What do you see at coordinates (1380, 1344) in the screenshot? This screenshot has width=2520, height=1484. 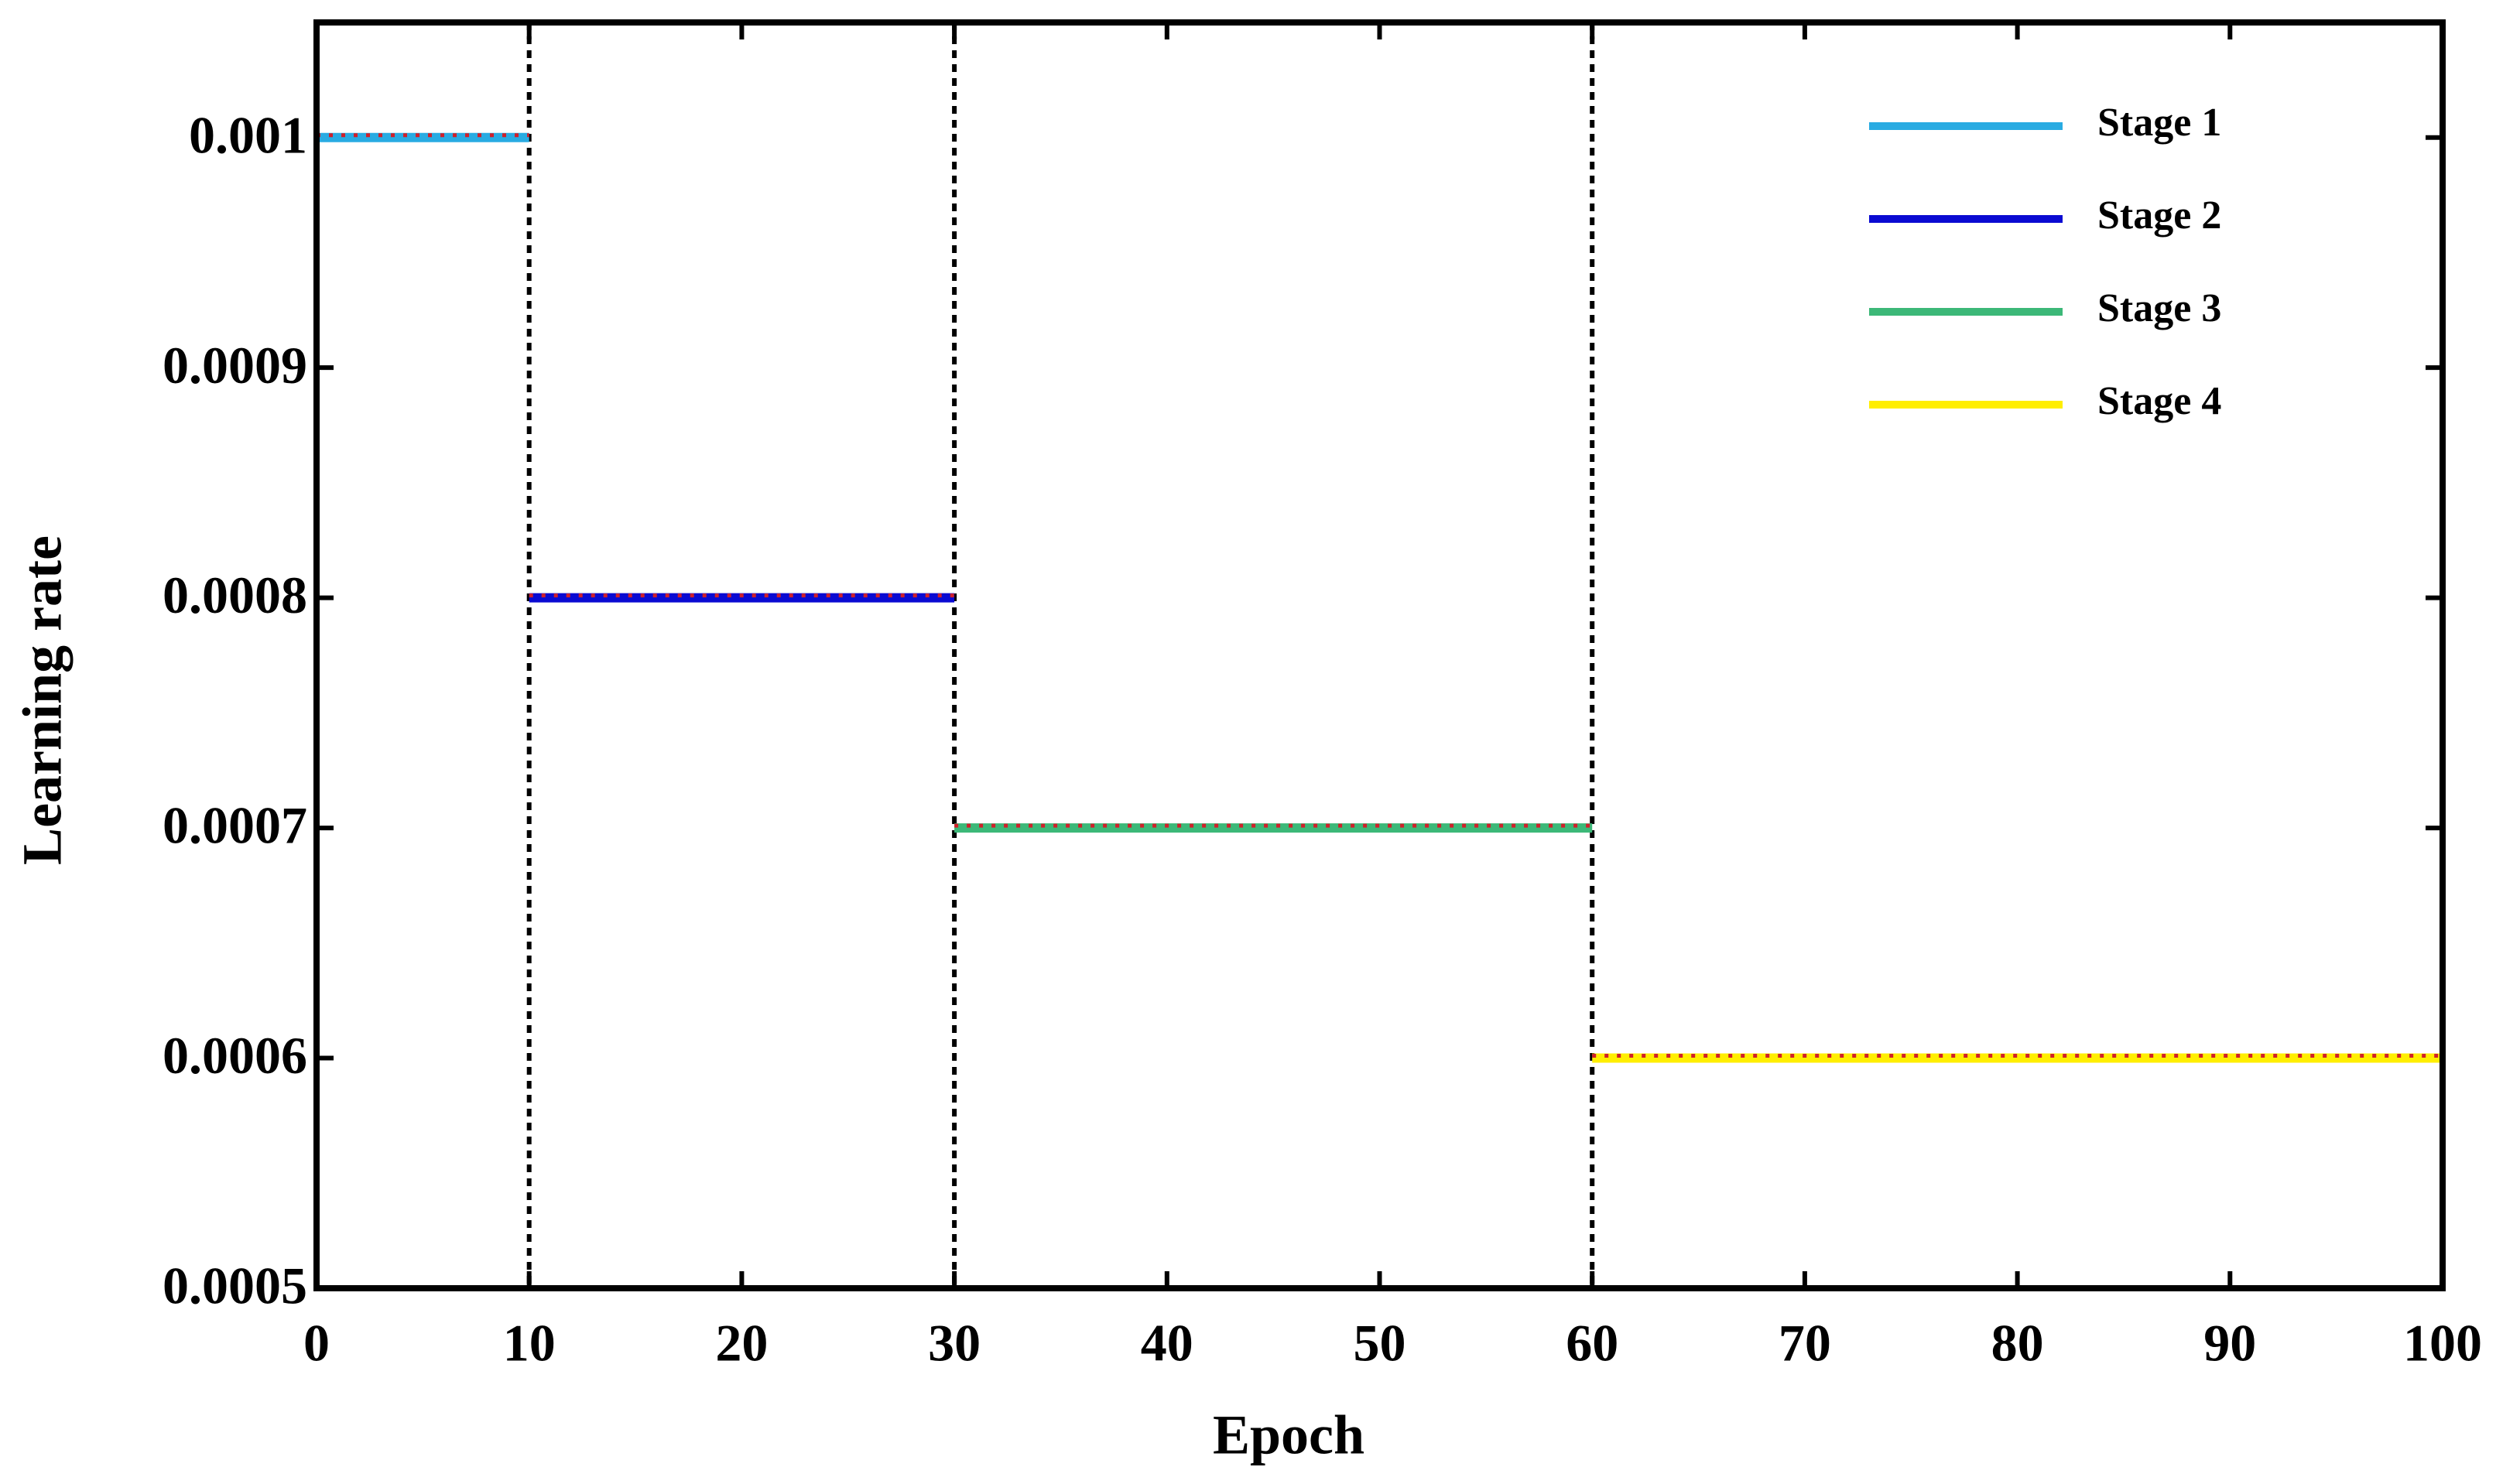 I see `x-tick-label: 50` at bounding box center [1380, 1344].